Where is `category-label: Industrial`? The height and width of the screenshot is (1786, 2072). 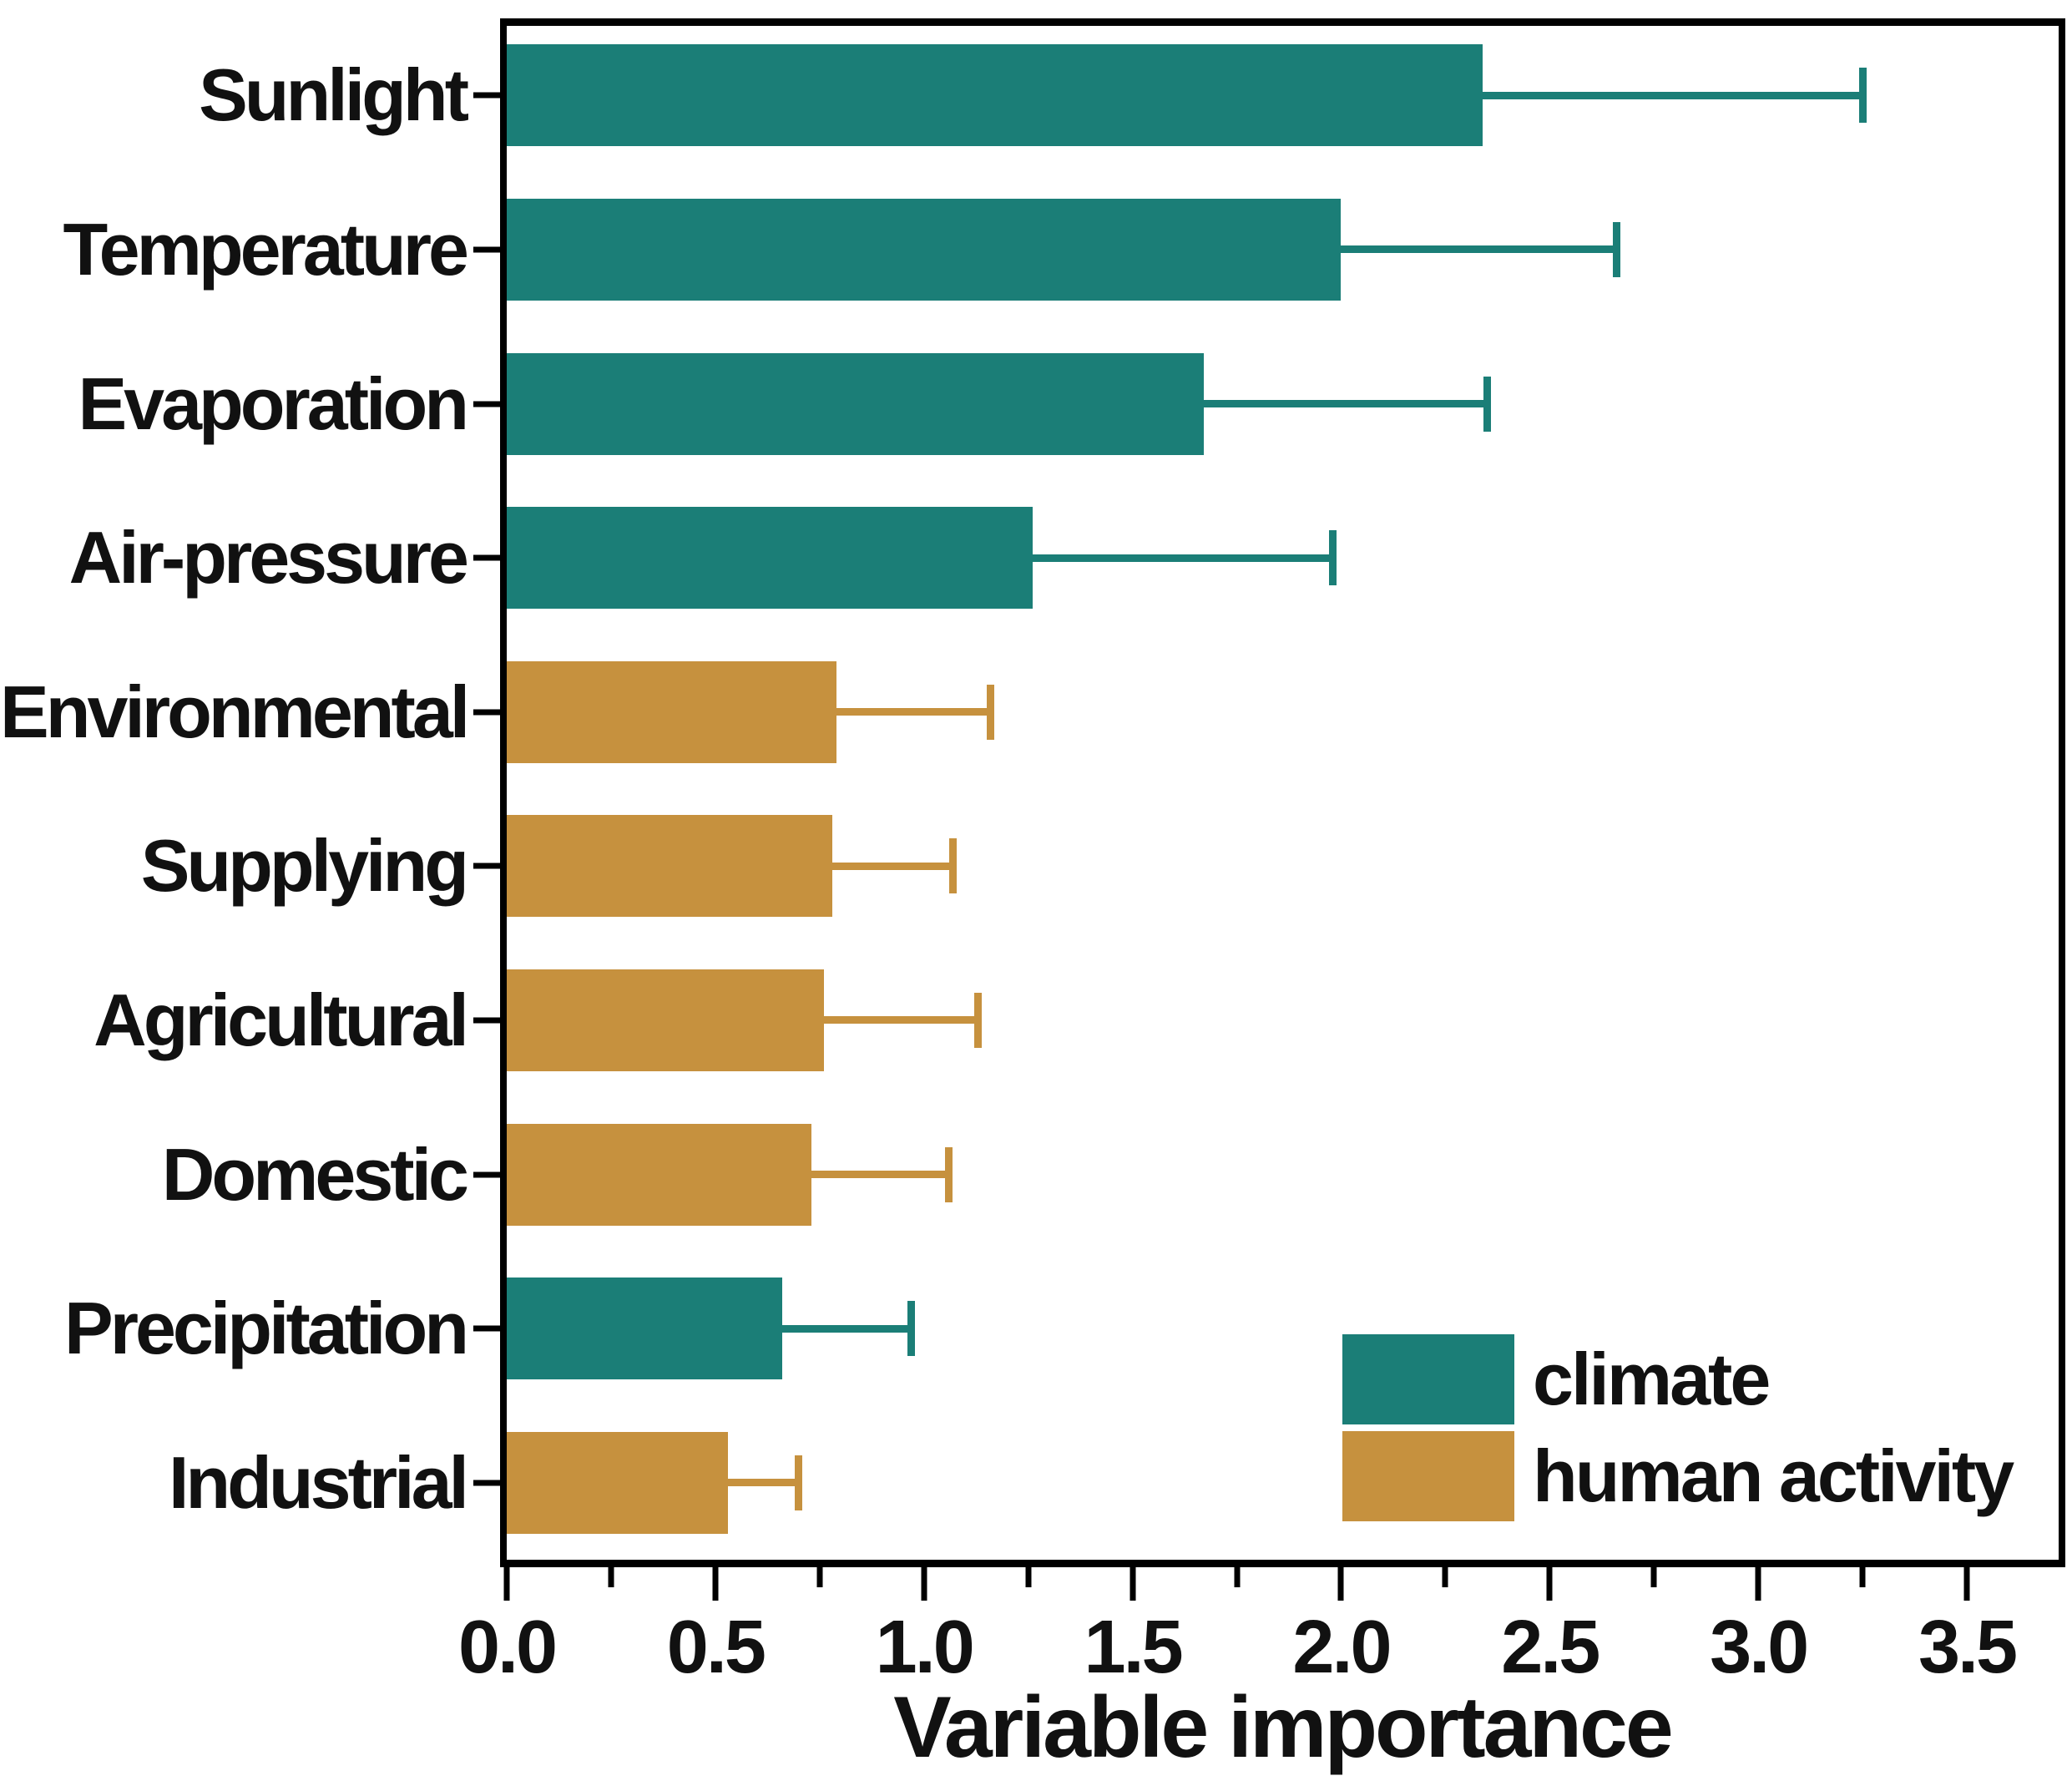
category-label: Industrial is located at coordinates (318, 1482).